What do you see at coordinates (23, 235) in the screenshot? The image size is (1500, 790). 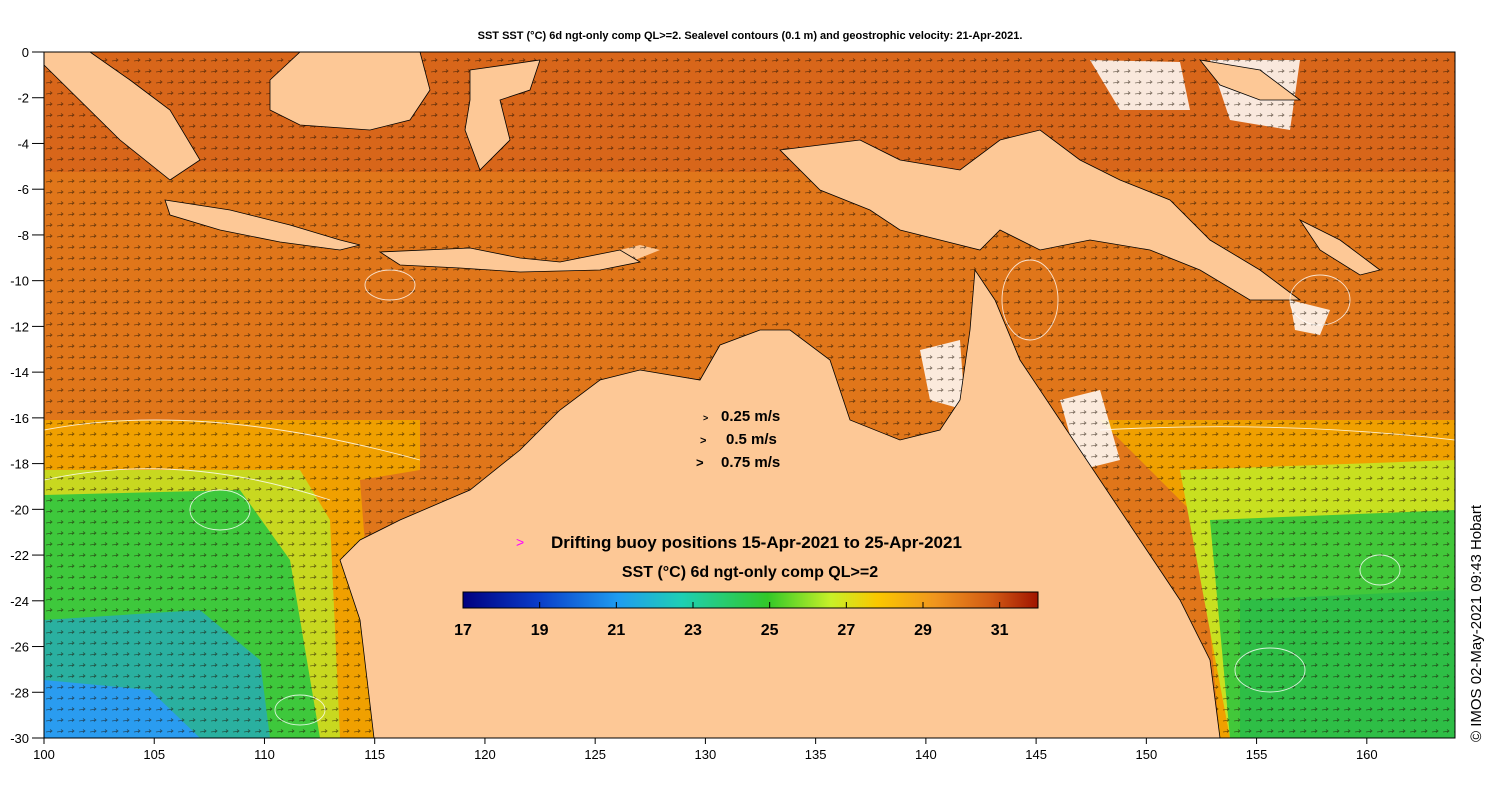 I see `y-tick-label: -8` at bounding box center [23, 235].